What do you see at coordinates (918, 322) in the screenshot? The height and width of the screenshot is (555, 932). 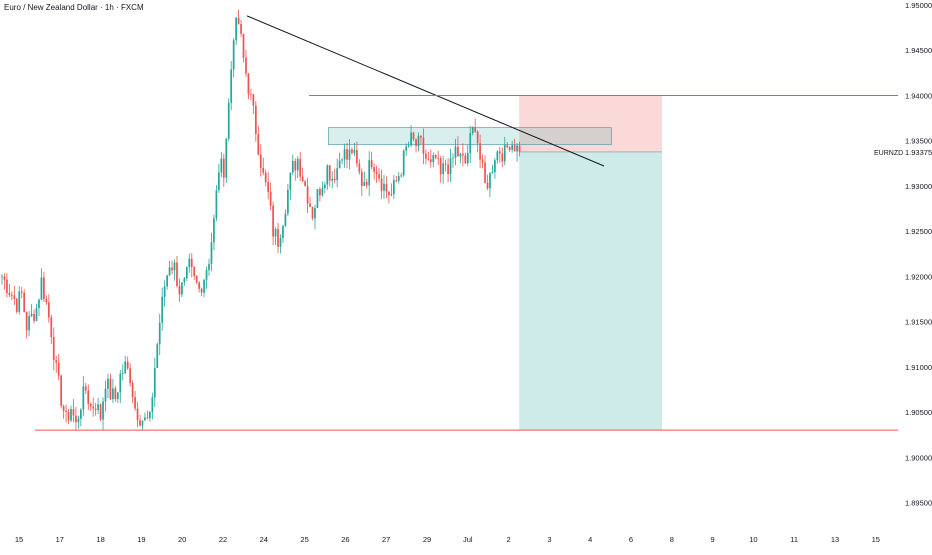 I see `y-tick-label: 1.91500` at bounding box center [918, 322].